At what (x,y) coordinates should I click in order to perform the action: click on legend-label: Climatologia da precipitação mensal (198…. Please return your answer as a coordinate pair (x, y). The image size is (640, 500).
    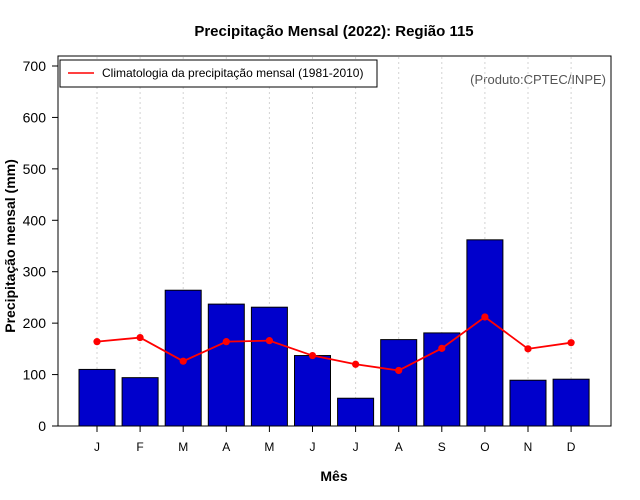
    Looking at the image, I should click on (232, 73).